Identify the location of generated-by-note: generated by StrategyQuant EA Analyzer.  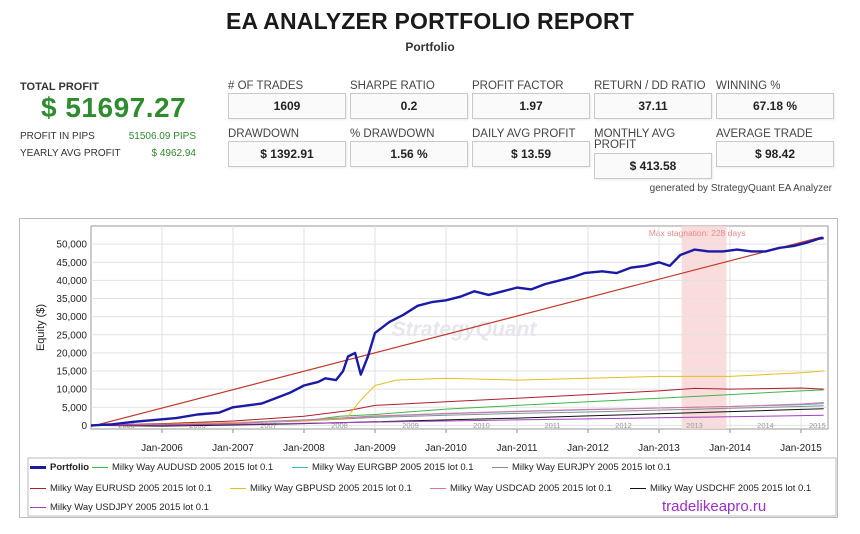
(740, 188).